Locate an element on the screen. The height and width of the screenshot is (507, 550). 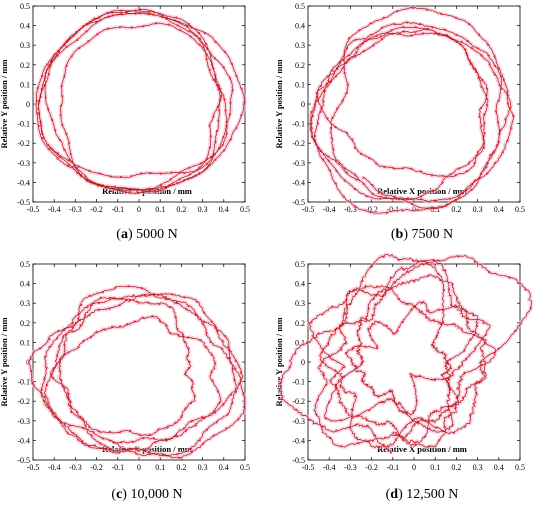
x-tick-label: -0.4 is located at coordinates (329, 209).